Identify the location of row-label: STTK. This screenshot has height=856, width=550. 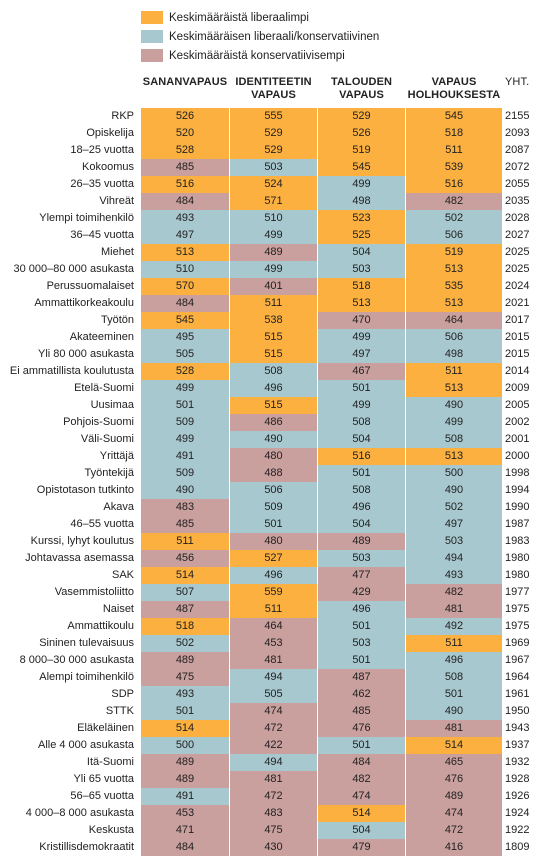
(119, 711).